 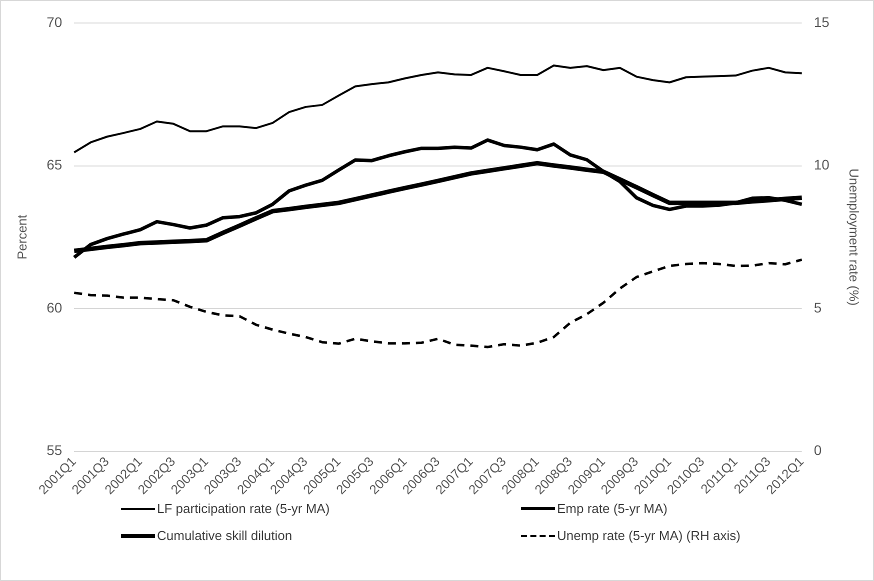 What do you see at coordinates (243, 508) in the screenshot?
I see `legend-label: LF participation rate (5-yr MA)` at bounding box center [243, 508].